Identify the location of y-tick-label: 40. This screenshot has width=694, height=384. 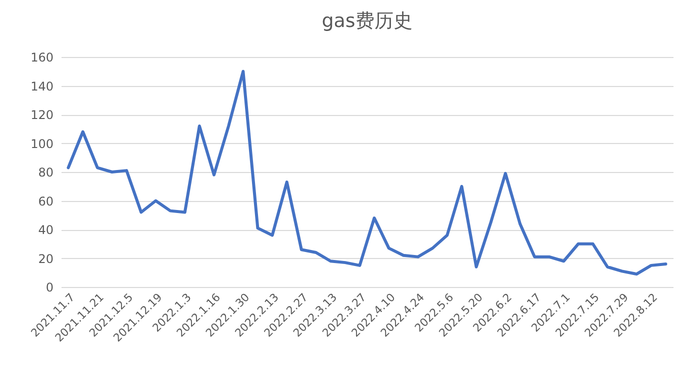
(46, 230).